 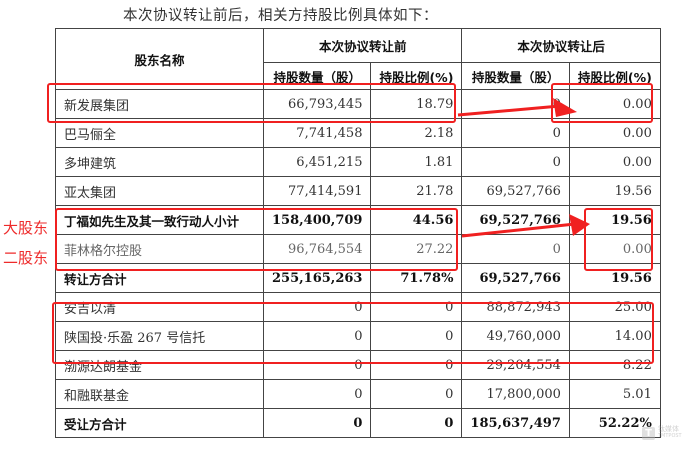 What do you see at coordinates (358, 336) in the screenshot?
I see `table-row: 陕国投·乐盈 267 号信托 0 0 49,760,000 14.00` at bounding box center [358, 336].